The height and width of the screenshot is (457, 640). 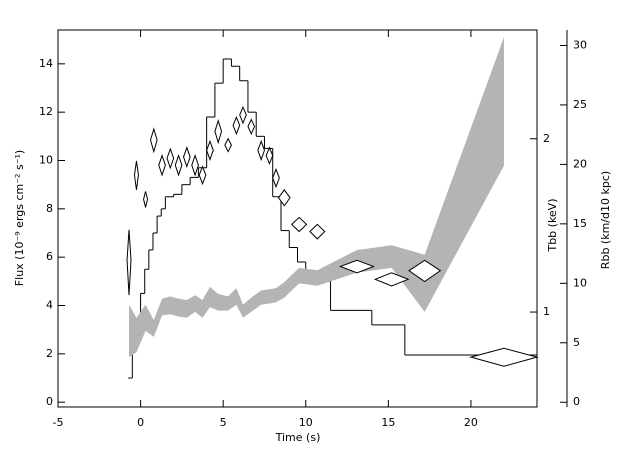 What do you see at coordinates (49, 256) in the screenshot?
I see `y-tick-label: 6` at bounding box center [49, 256].